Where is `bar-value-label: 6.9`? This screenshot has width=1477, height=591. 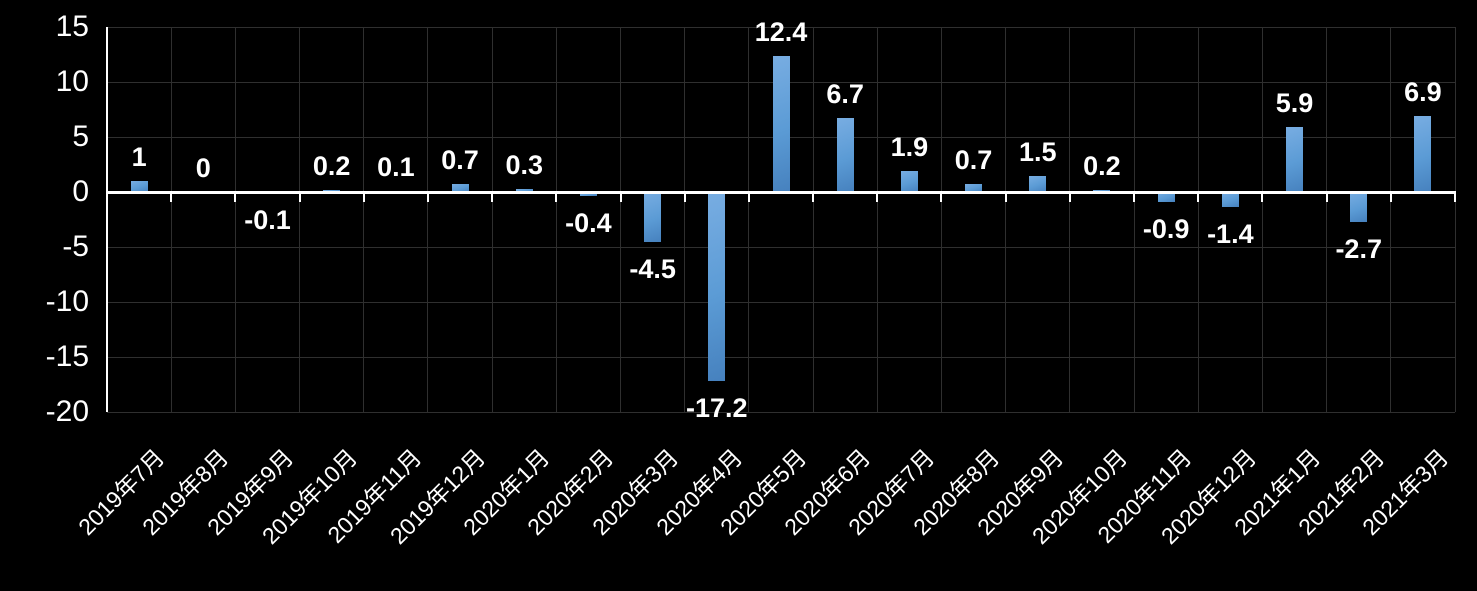
bar-value-label: 6.9 is located at coordinates (1423, 92).